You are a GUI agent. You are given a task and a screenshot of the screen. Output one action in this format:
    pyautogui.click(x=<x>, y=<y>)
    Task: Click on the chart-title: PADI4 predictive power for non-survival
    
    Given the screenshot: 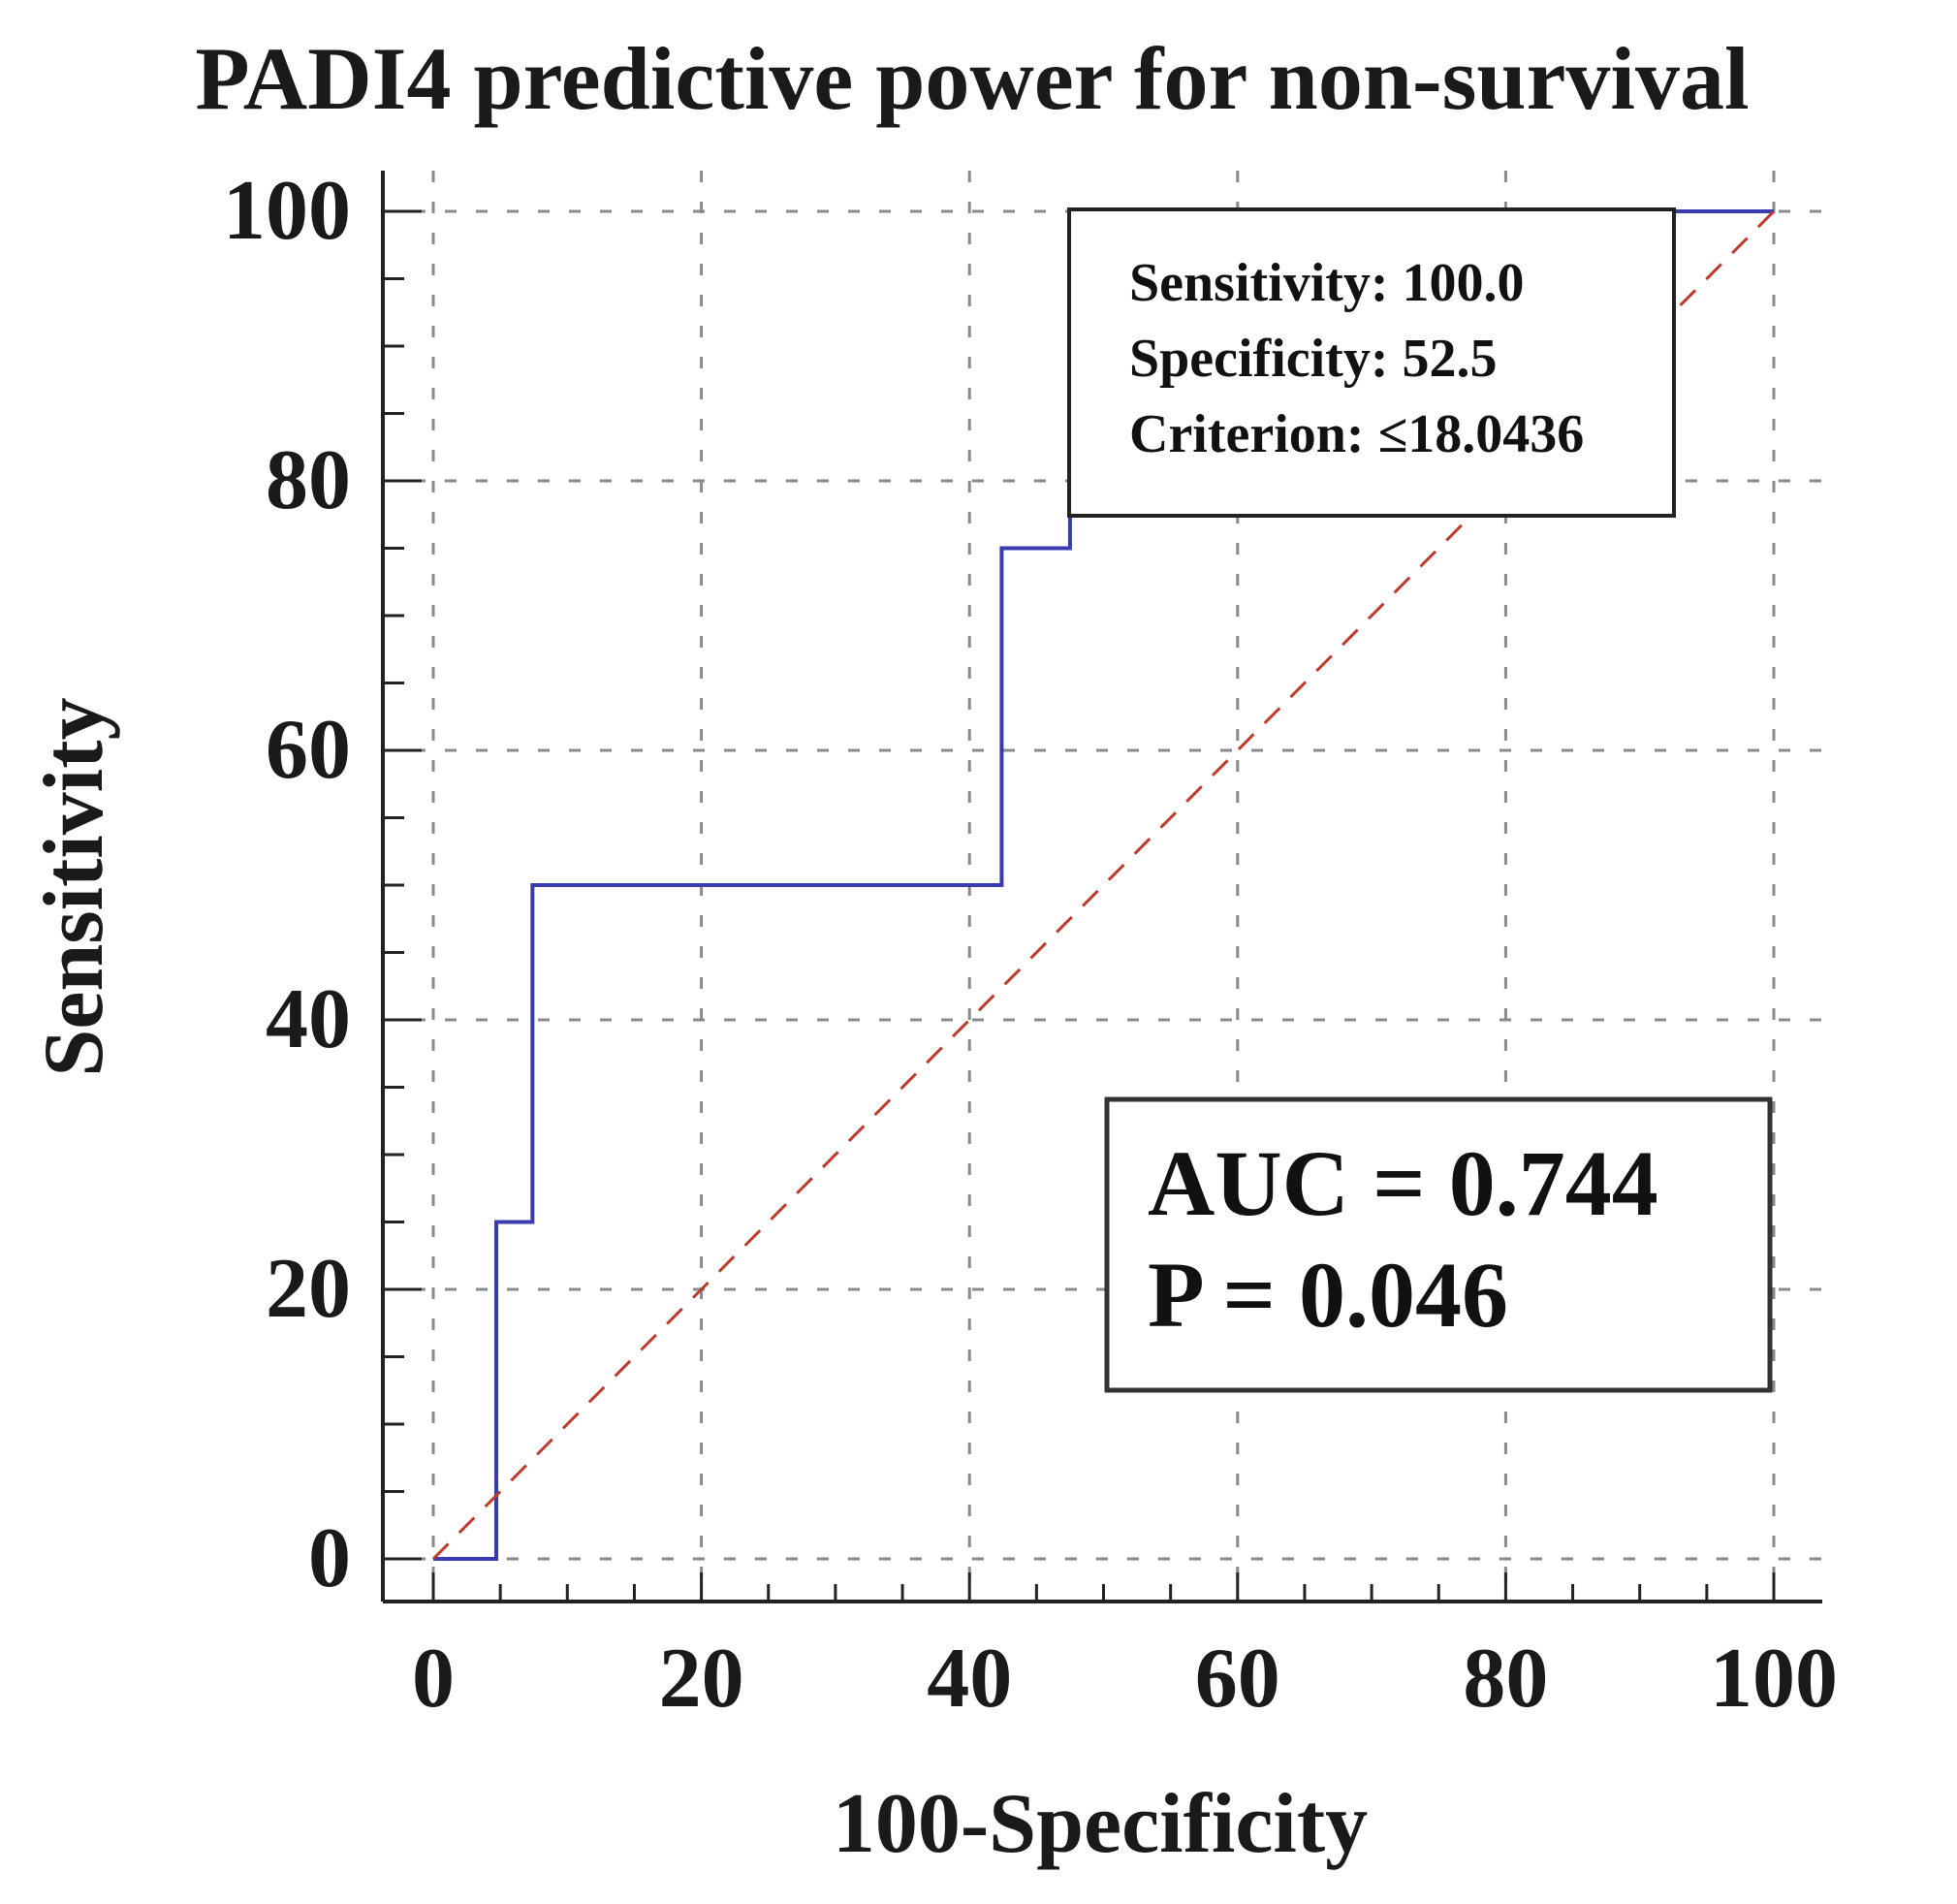 What is the action you would take?
    pyautogui.click(x=972, y=78)
    